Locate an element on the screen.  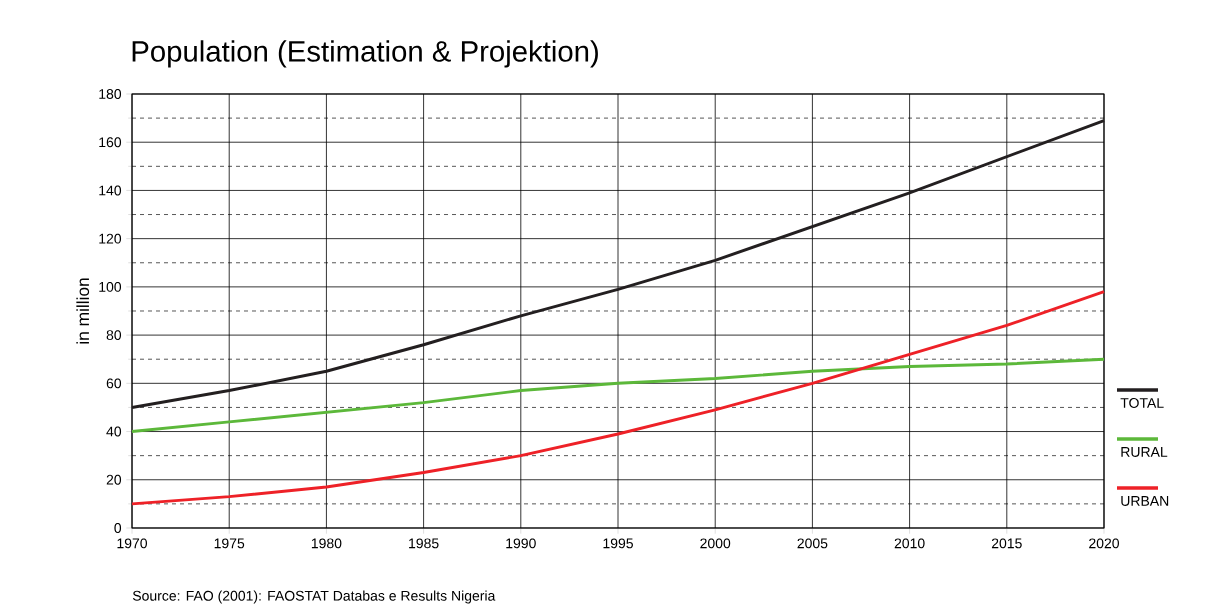
x-tick-label: 1990 is located at coordinates (521, 543).